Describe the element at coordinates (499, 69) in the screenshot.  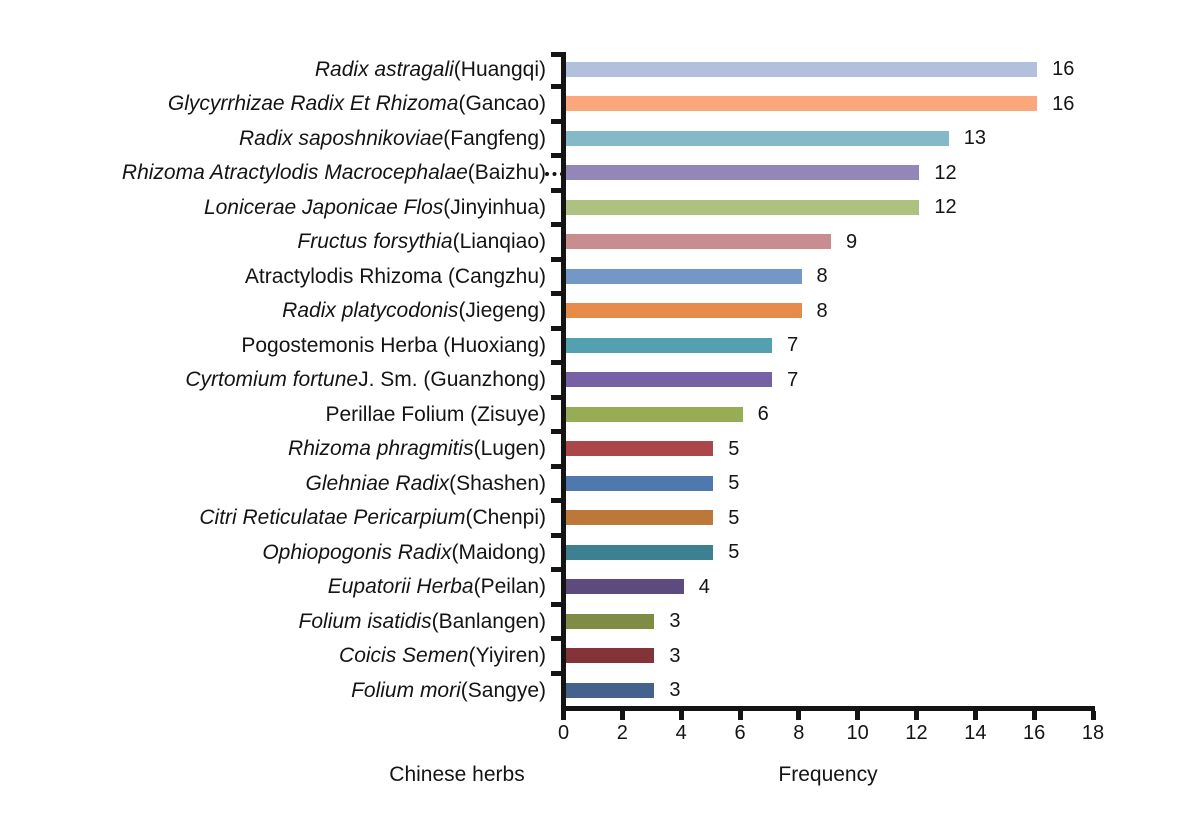
I see `pinyin-name: (Huangqi)` at that location.